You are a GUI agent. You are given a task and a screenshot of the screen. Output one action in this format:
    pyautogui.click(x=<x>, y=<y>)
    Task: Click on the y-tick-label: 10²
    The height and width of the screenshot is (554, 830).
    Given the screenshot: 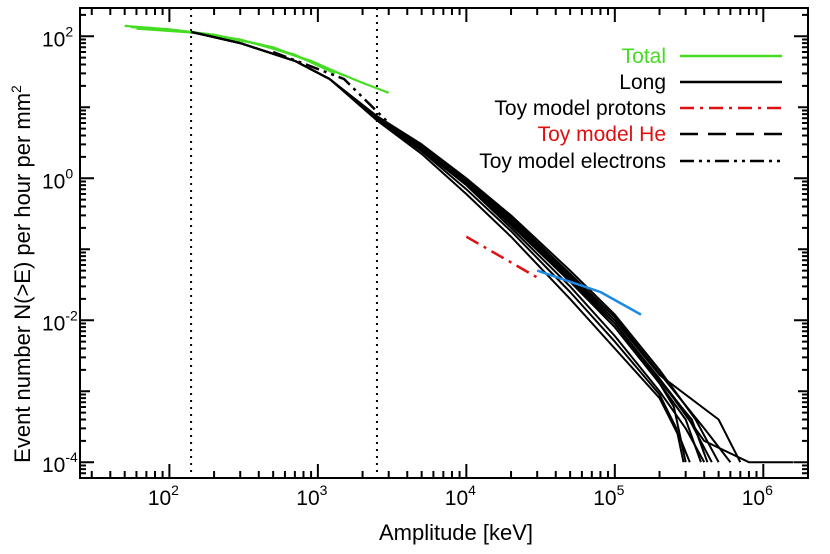 What is the action you would take?
    pyautogui.click(x=57, y=37)
    